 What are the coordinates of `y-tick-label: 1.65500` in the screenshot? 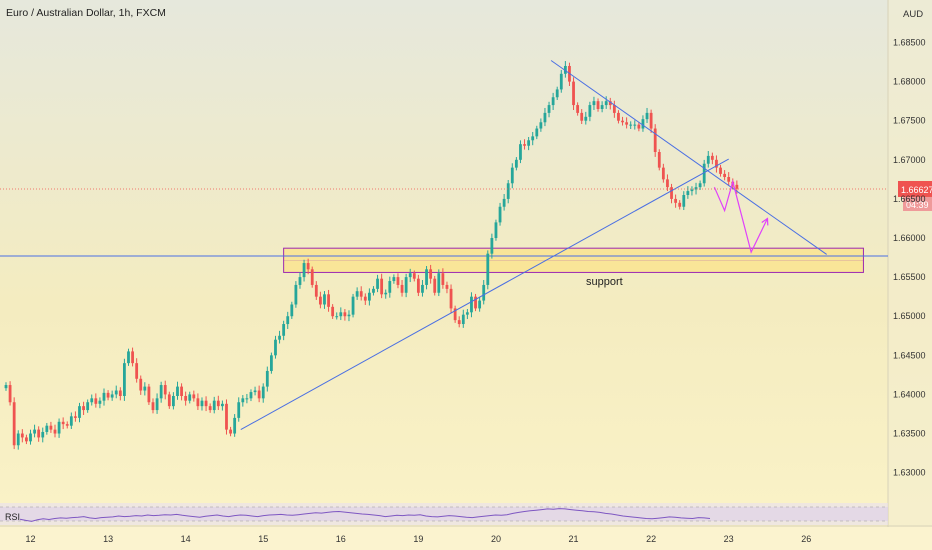 It's located at (909, 277).